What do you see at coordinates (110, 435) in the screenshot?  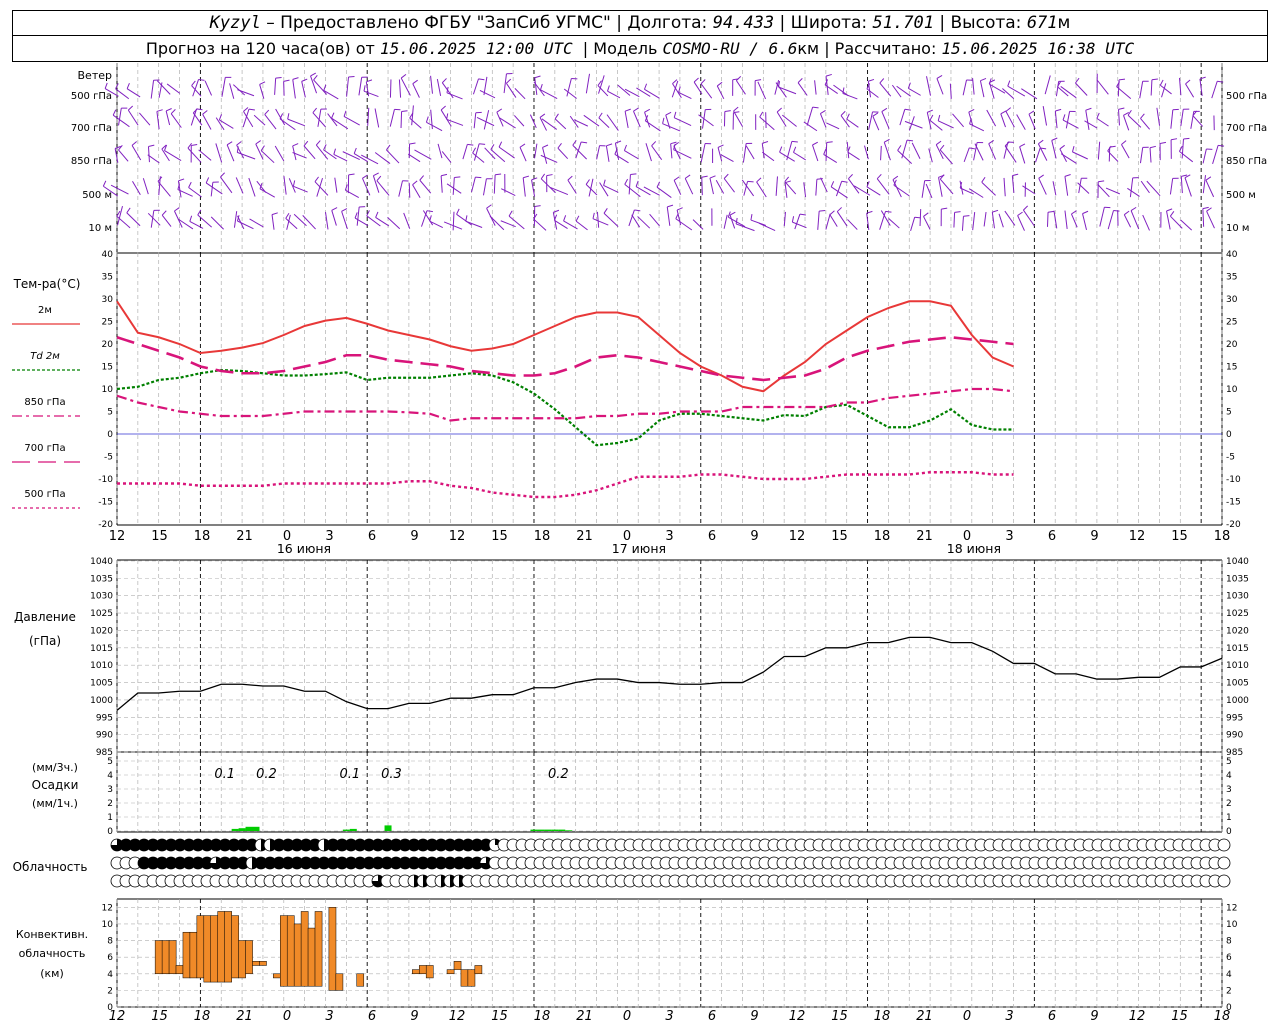 I see `temp-y-tick: 0` at bounding box center [110, 435].